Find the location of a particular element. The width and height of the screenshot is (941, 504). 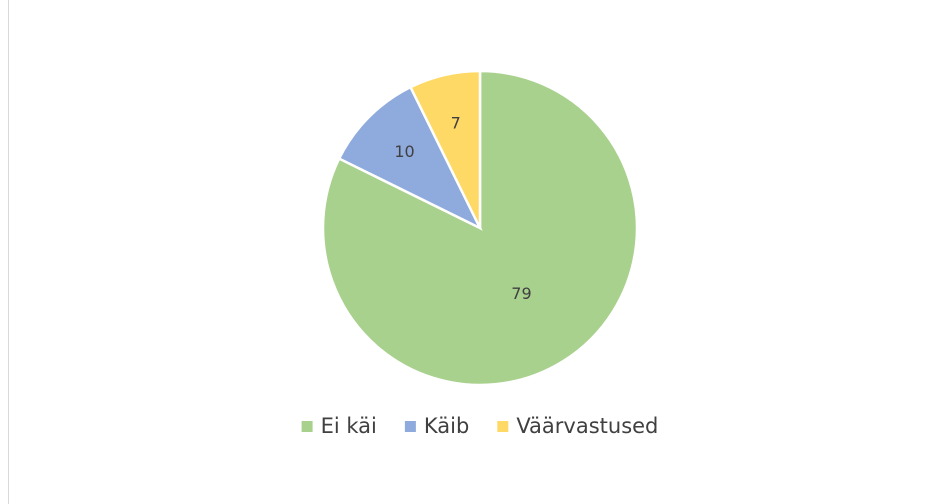

legend-label: Ei käi is located at coordinates (349, 426).